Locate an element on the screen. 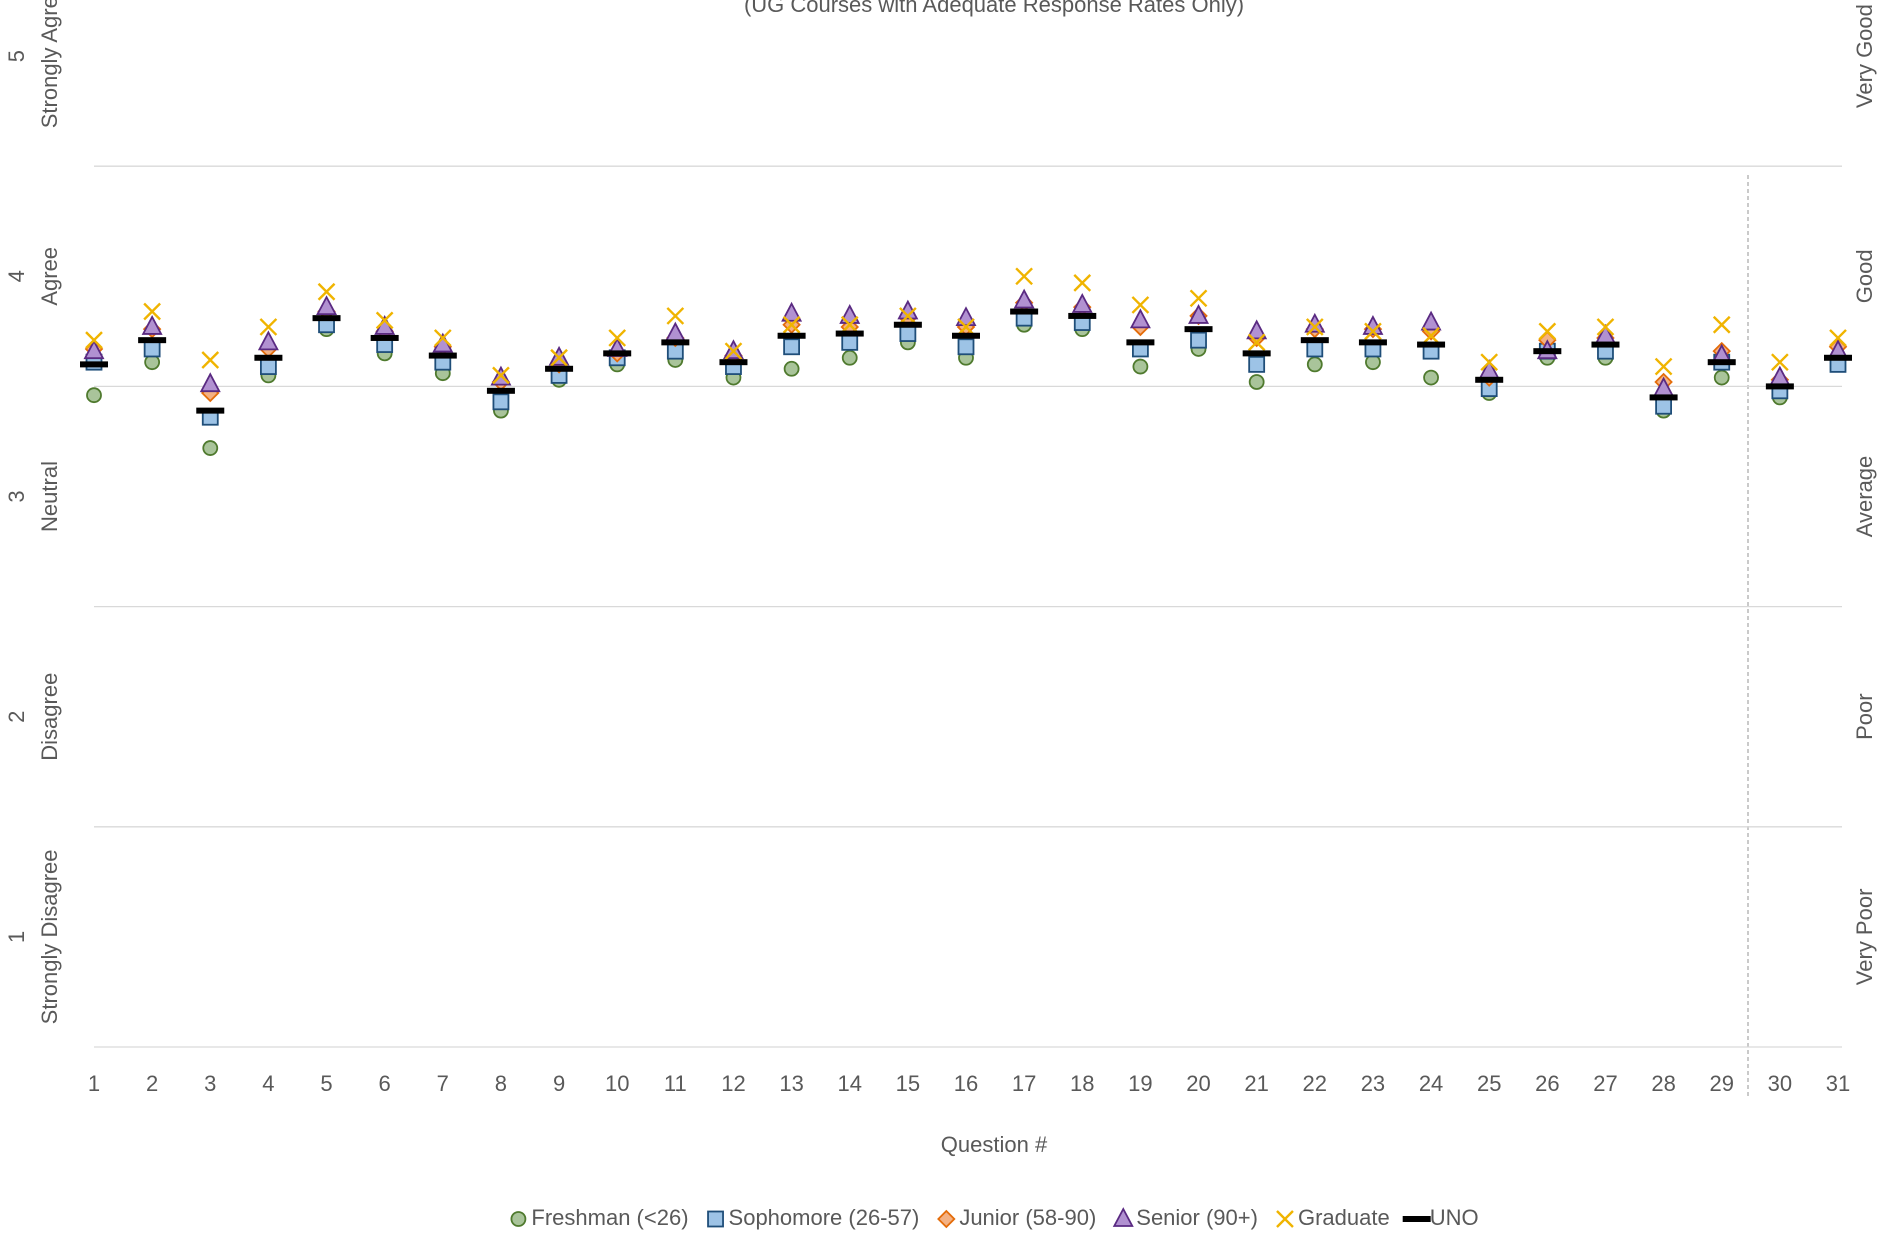 The height and width of the screenshot is (1240, 1884). x-tick-label: 29 is located at coordinates (1721, 1083).